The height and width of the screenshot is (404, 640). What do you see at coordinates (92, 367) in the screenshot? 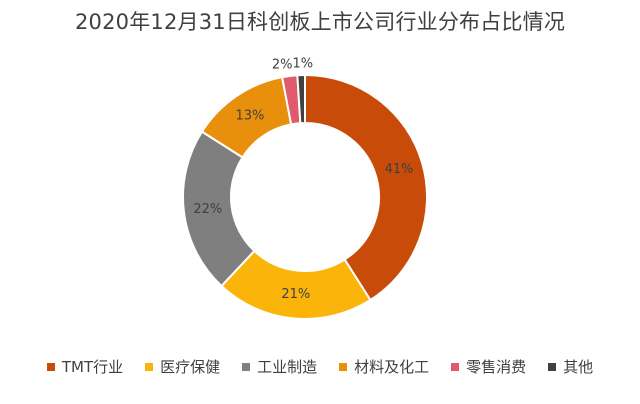
I see `legend-label: TMT行业` at bounding box center [92, 367].